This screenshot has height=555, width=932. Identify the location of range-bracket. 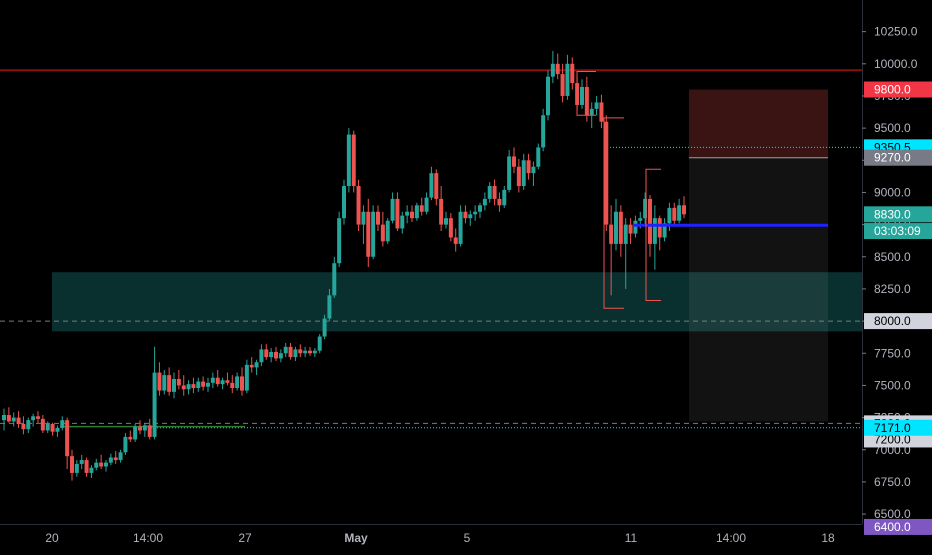
(653, 235).